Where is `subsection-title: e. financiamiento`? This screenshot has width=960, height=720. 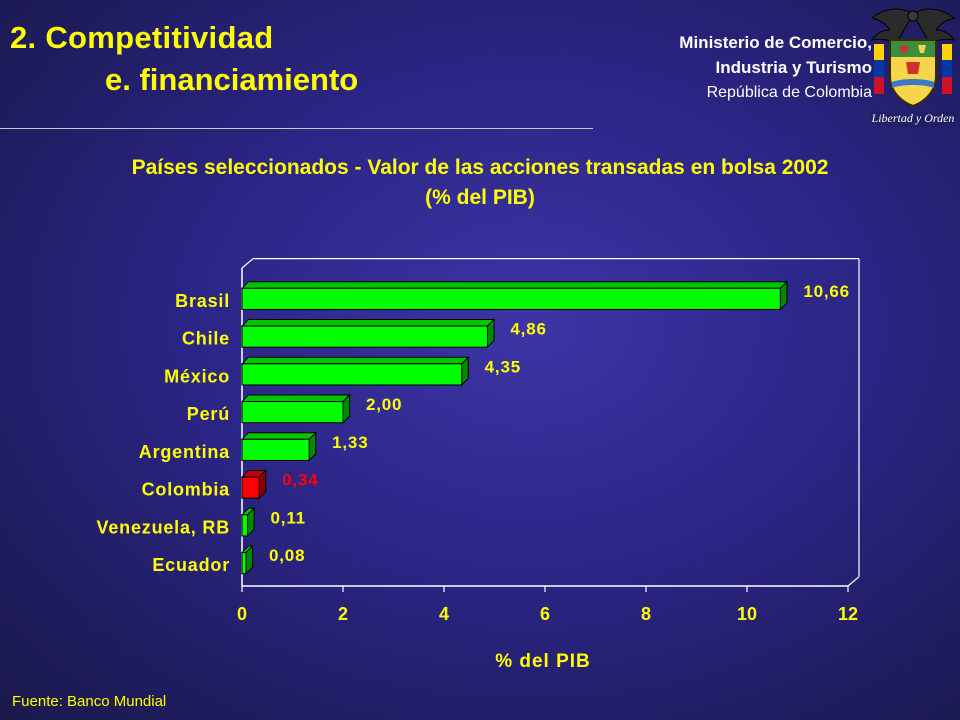
subsection-title: e. financiamiento is located at coordinates (232, 79).